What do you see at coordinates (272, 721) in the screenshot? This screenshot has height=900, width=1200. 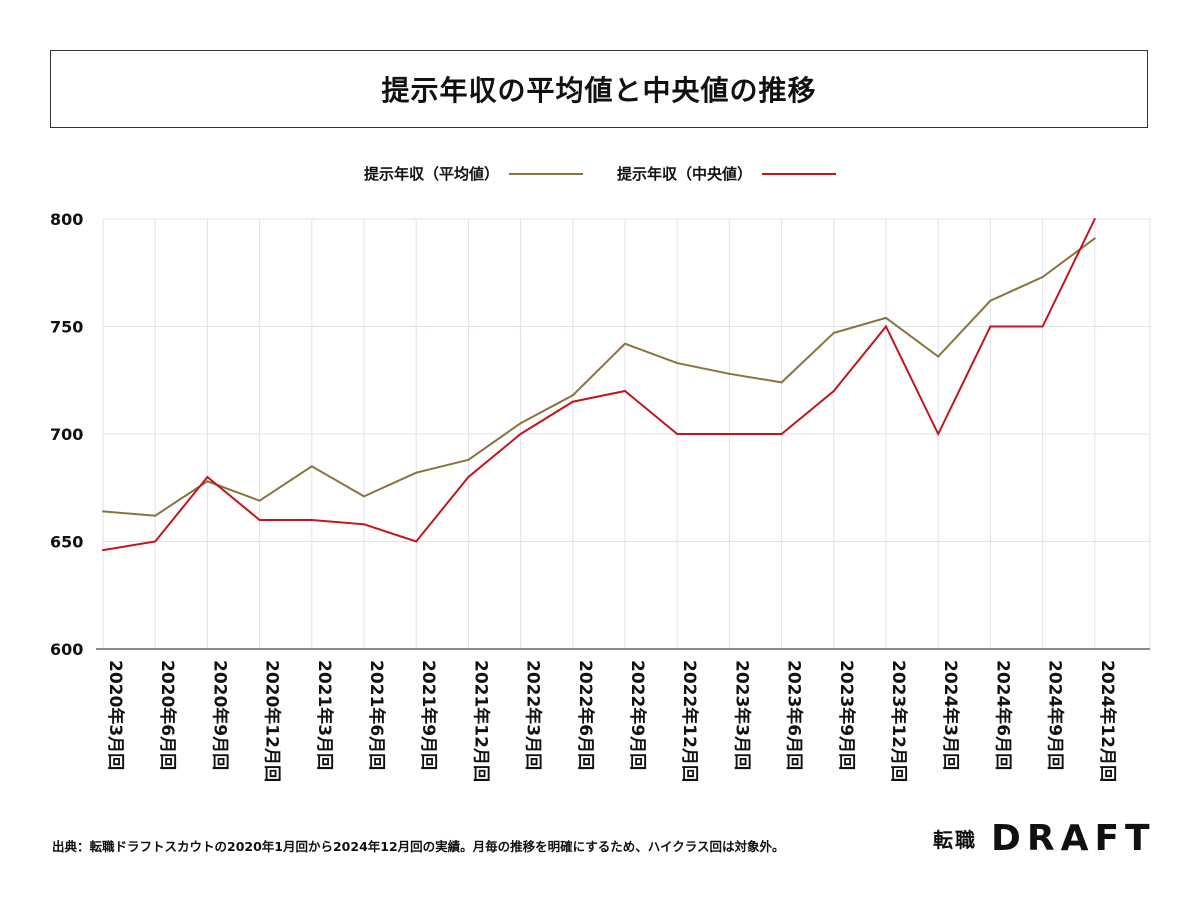 I see `x-tick-label: 2020年12月回` at bounding box center [272, 721].